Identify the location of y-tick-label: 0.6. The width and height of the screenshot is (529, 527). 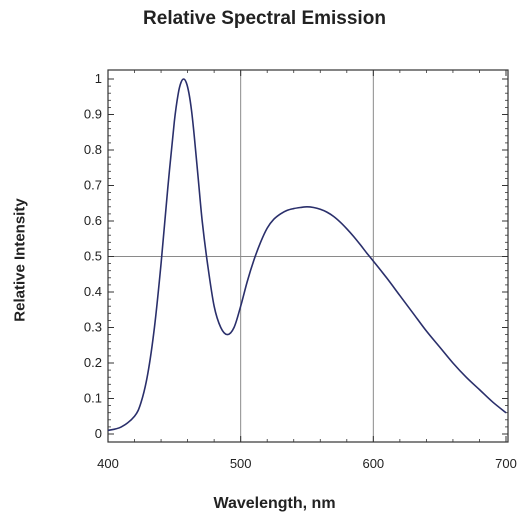
(93, 220).